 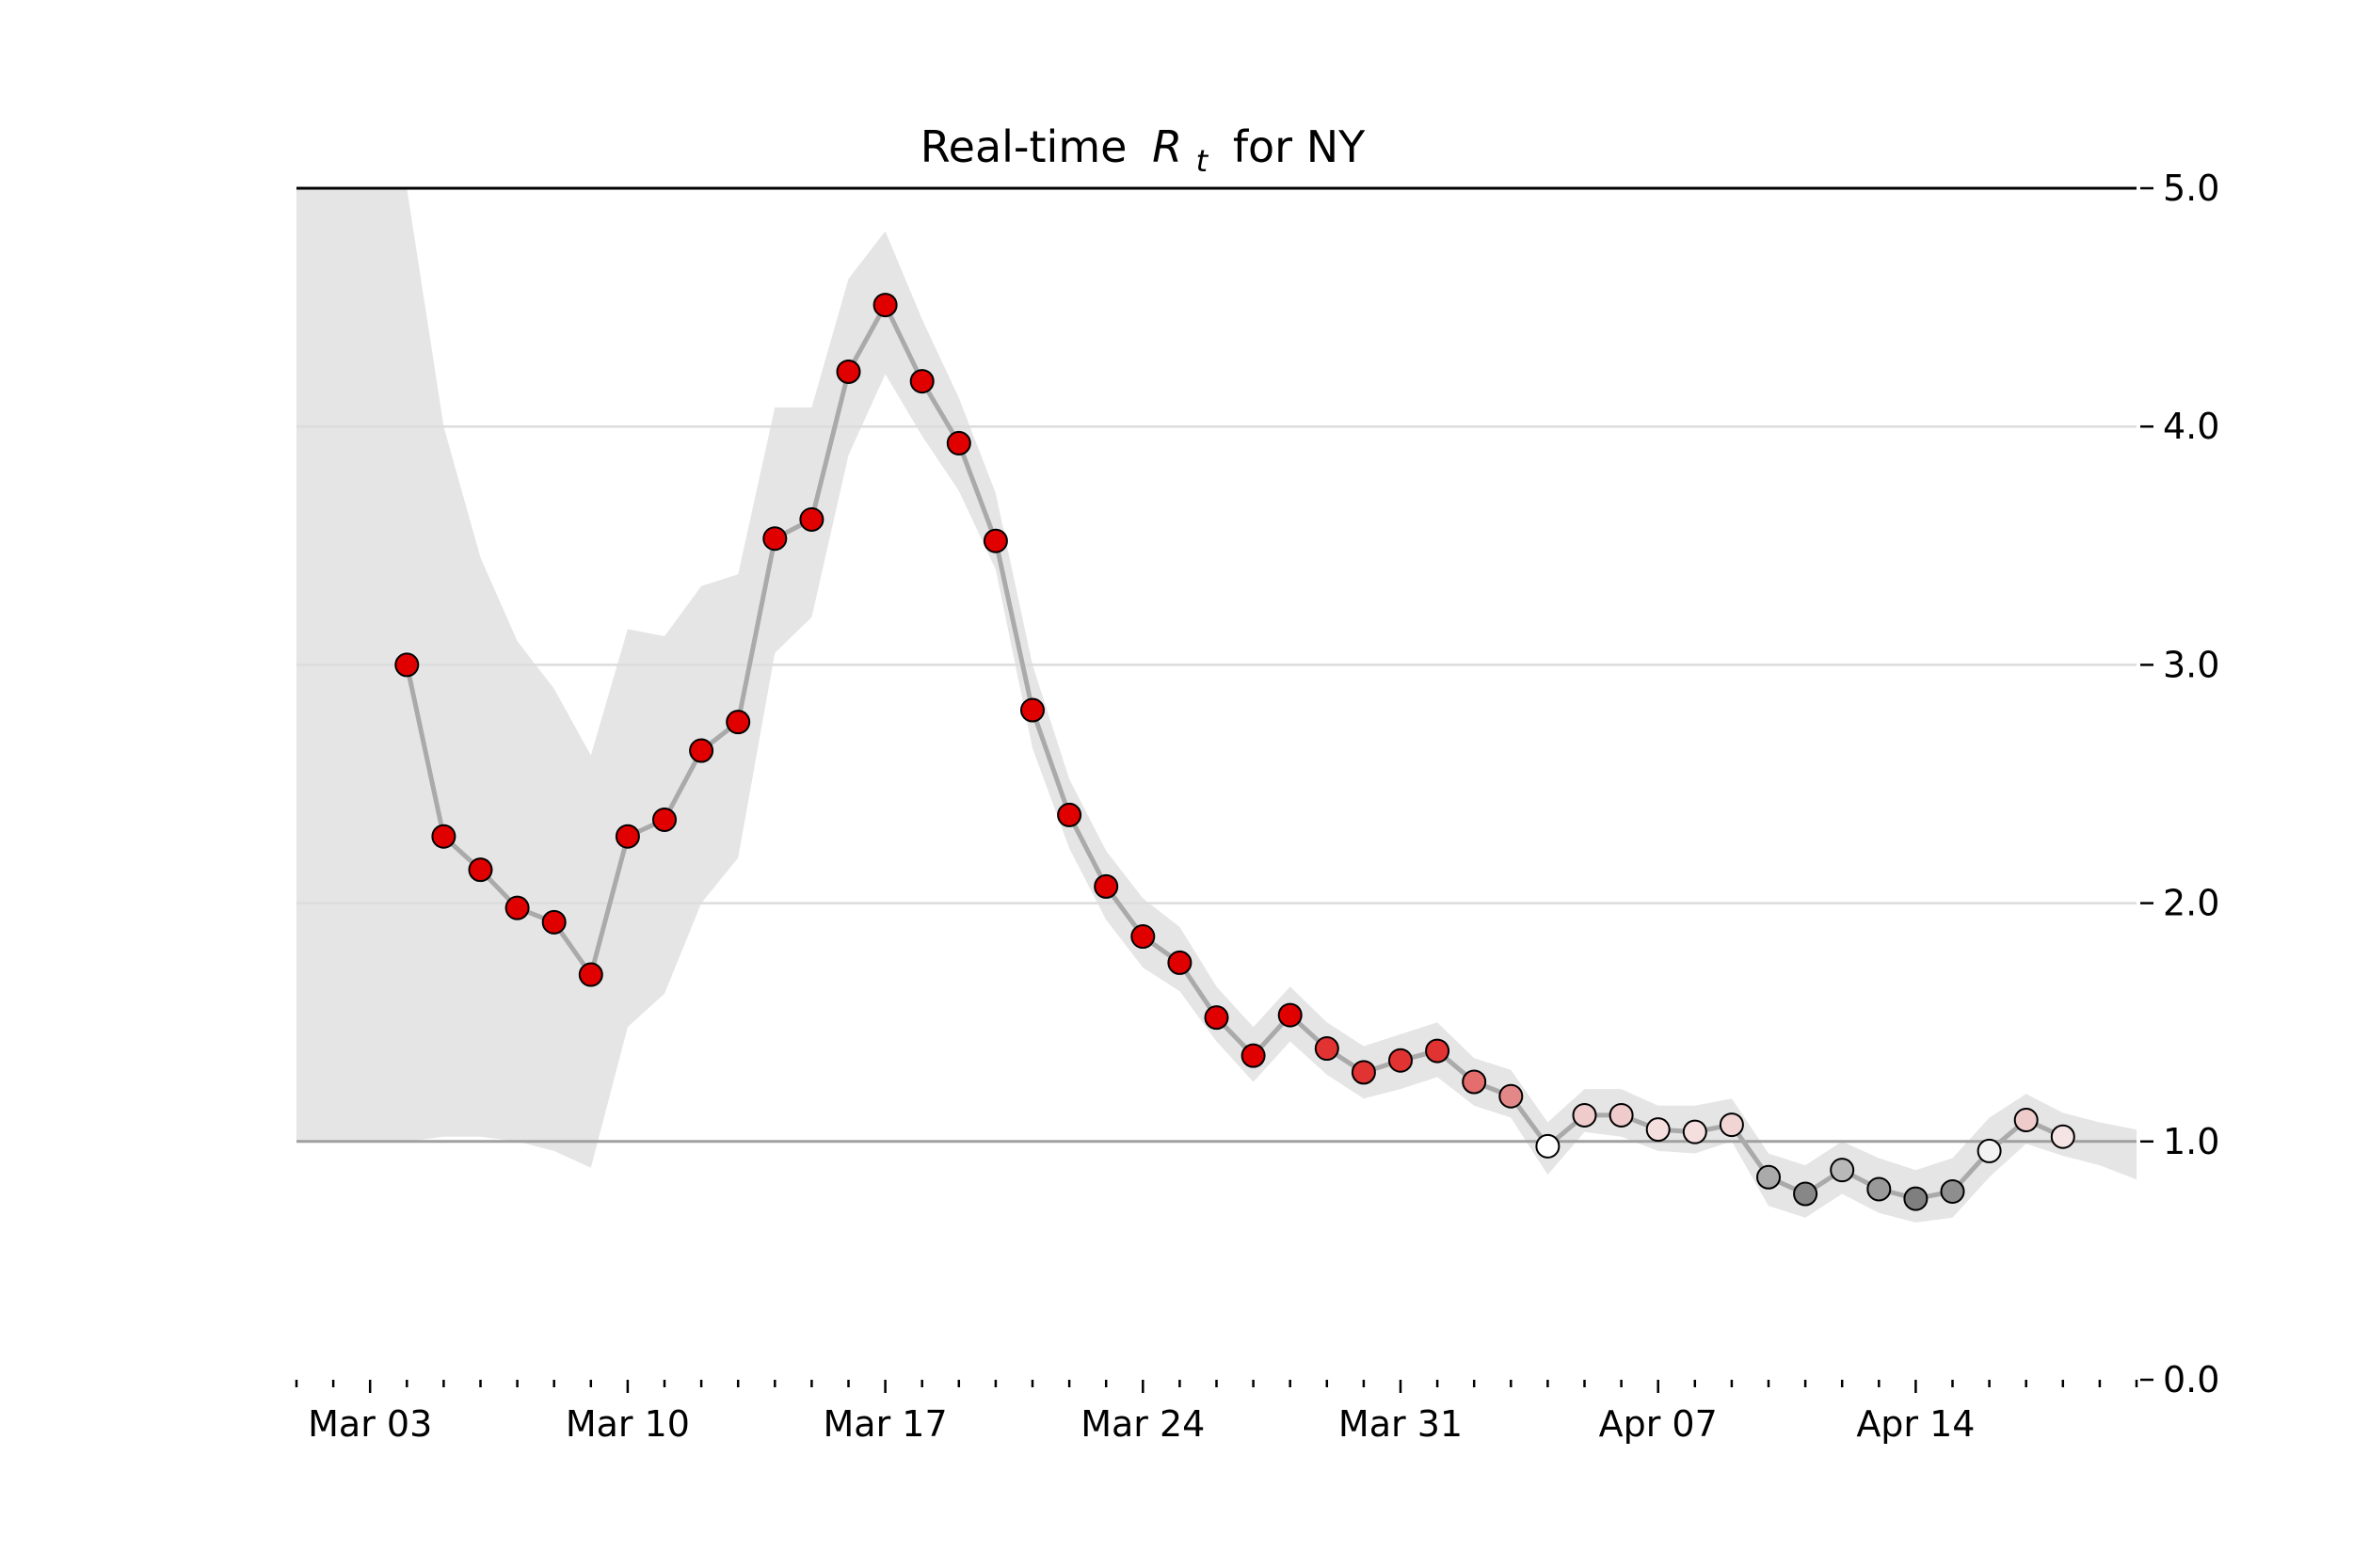 What do you see at coordinates (2191, 426) in the screenshot?
I see `y-tick-label: 4.0` at bounding box center [2191, 426].